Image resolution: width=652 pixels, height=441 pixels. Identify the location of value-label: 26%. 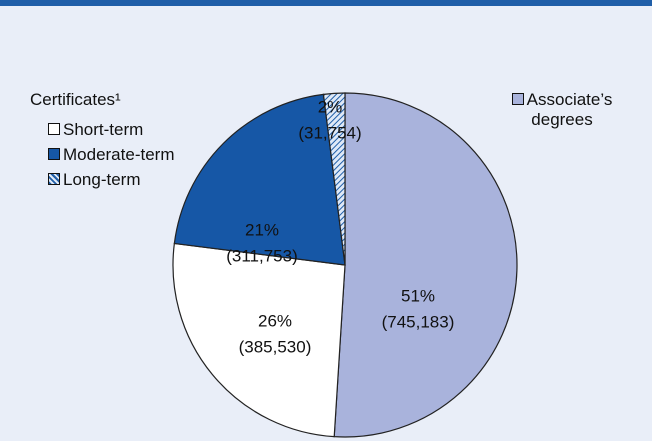
(275, 320).